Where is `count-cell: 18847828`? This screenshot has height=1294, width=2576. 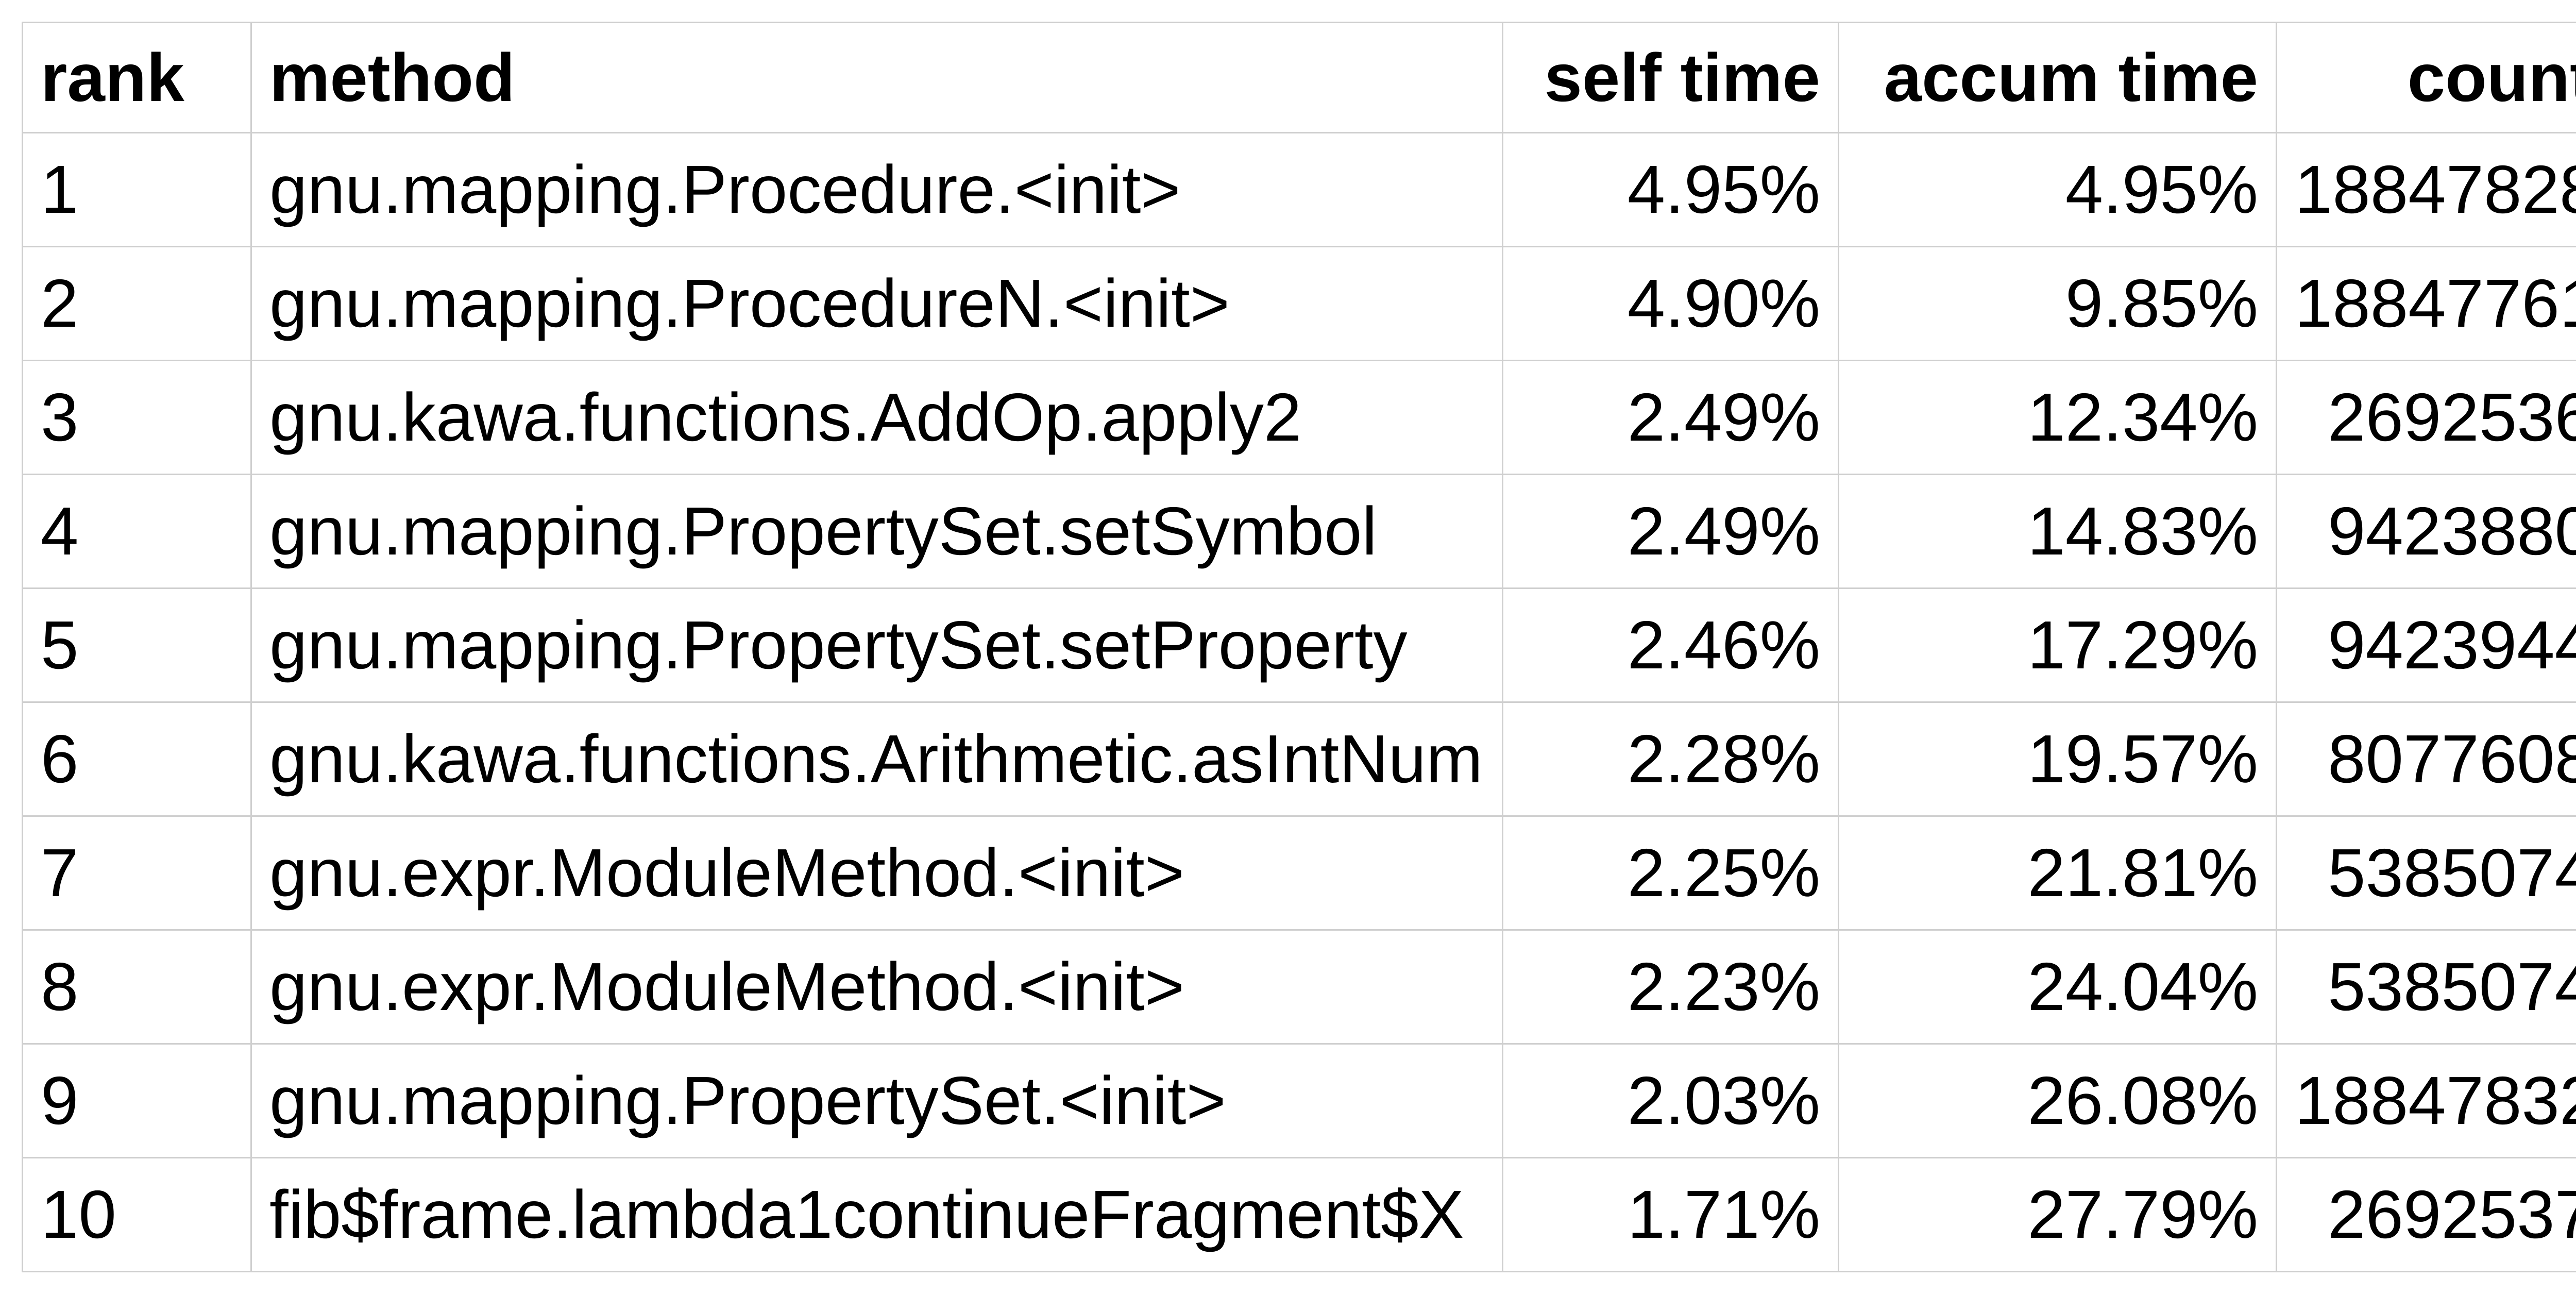 count-cell: 18847828 is located at coordinates (2426, 189).